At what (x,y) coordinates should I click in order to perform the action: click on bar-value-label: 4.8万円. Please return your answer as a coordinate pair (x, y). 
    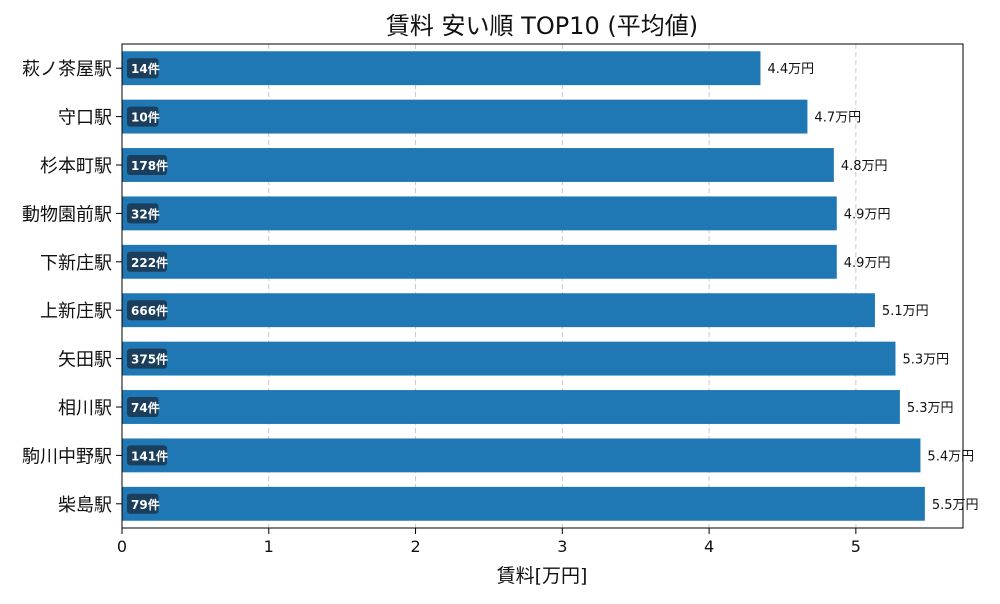
    Looking at the image, I should click on (864, 166).